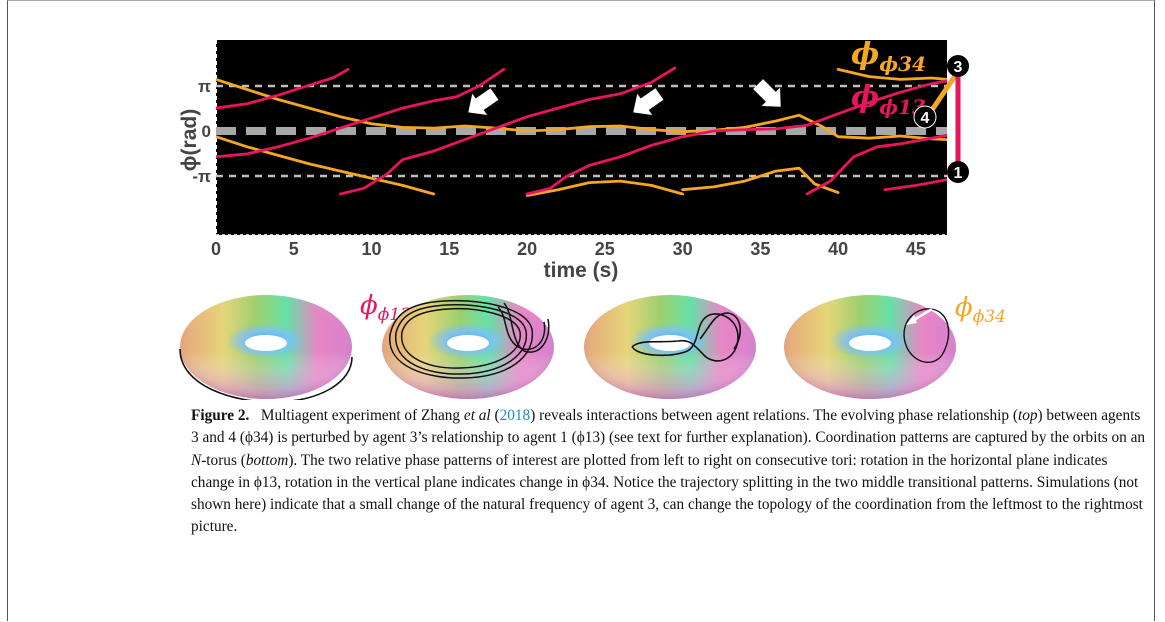 The height and width of the screenshot is (622, 1165). Describe the element at coordinates (760, 249) in the screenshot. I see `x-tick-label: 35` at that location.